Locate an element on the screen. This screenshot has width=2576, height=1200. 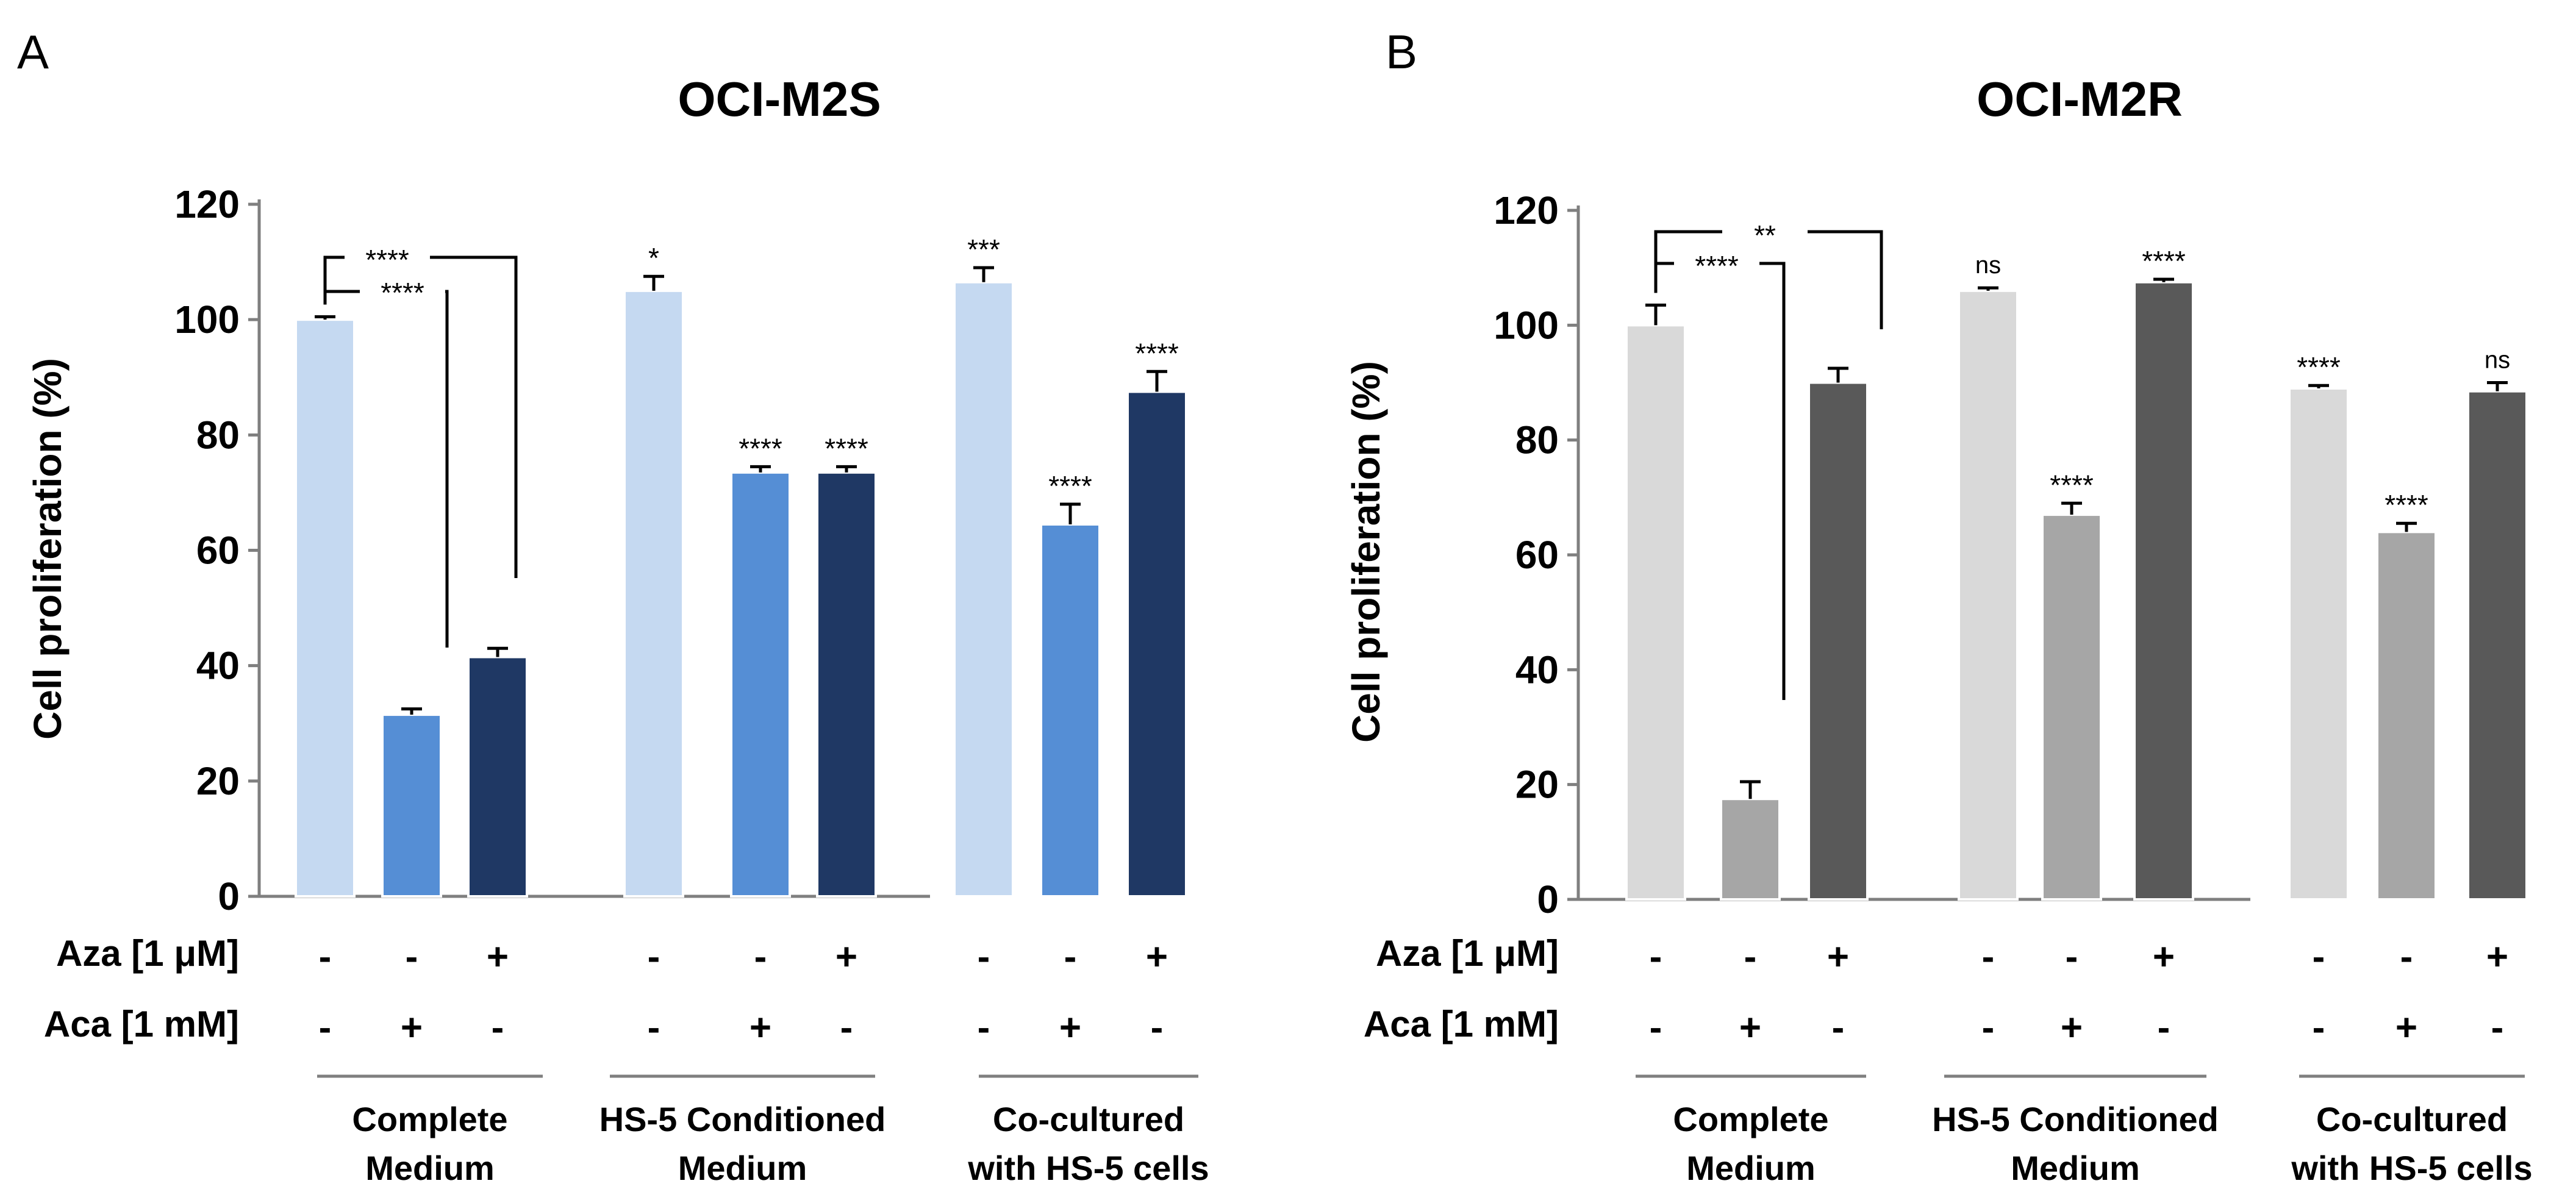
significance-label: *** is located at coordinates (983, 249).